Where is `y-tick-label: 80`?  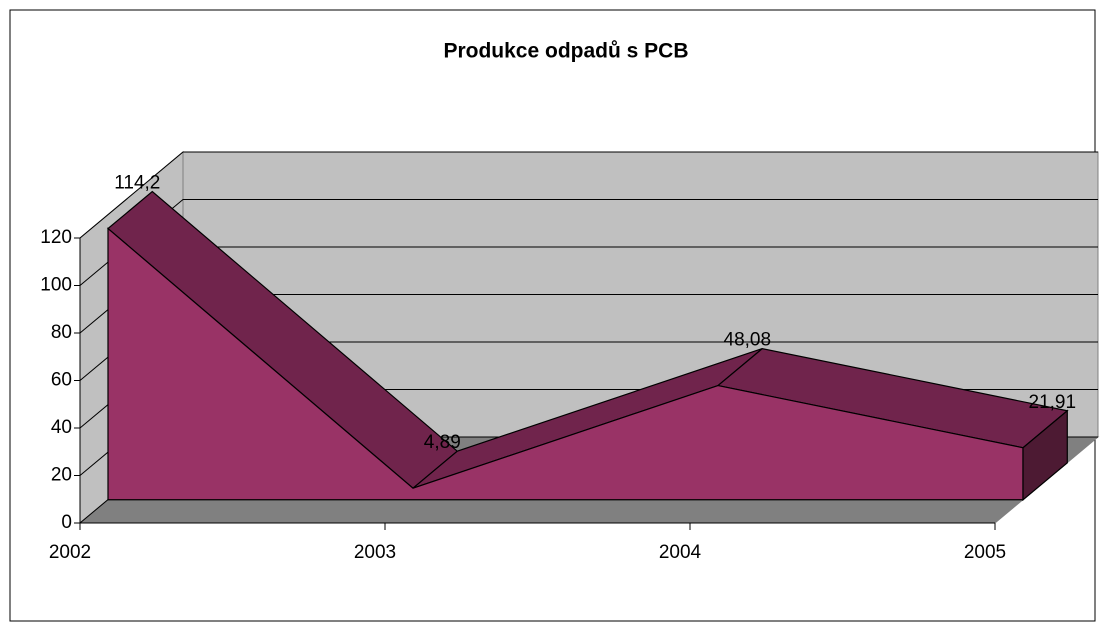
y-tick-label: 80 is located at coordinates (61, 332).